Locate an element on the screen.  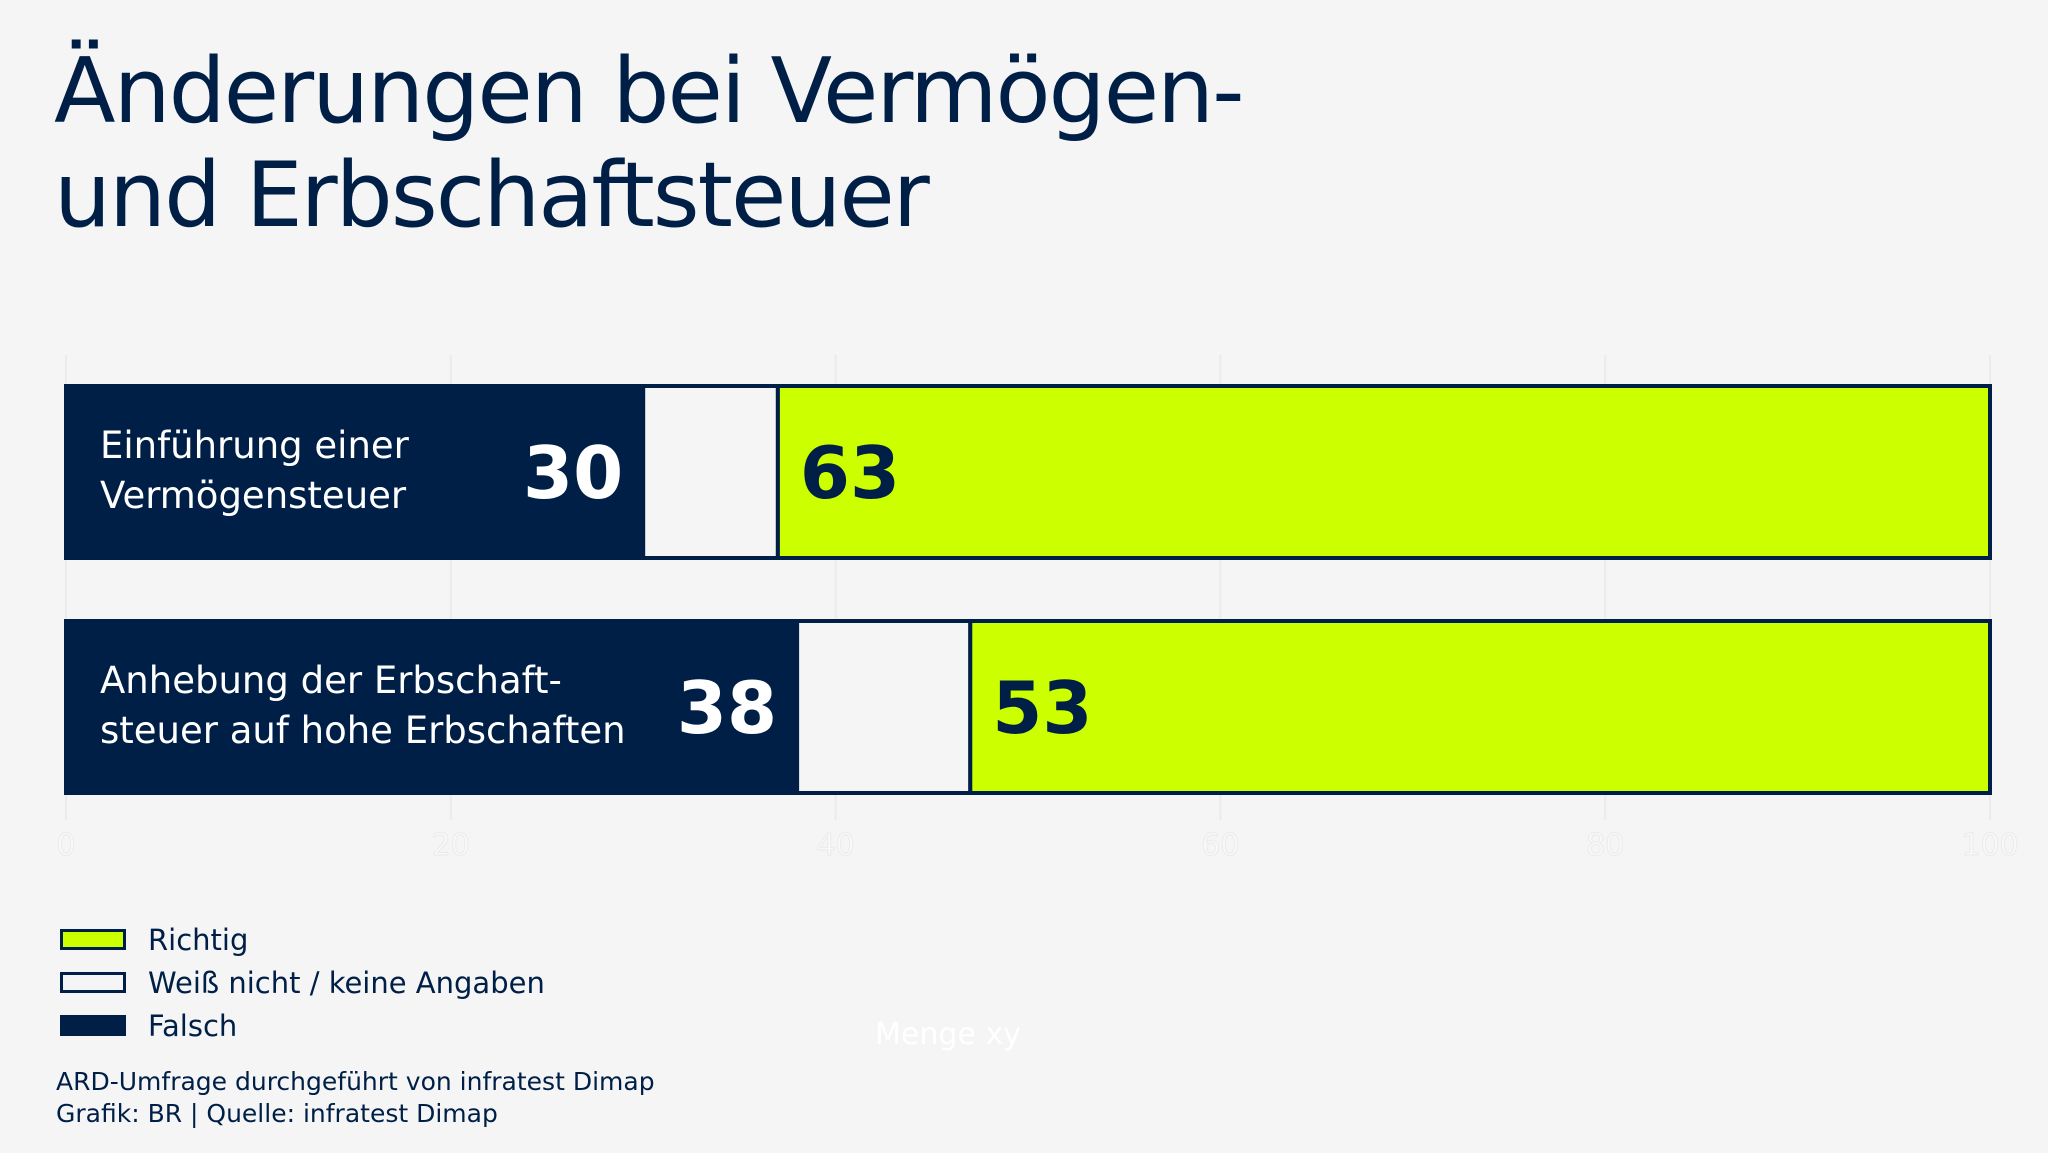
legend-swatch-weiss-nicht is located at coordinates (93, 982).